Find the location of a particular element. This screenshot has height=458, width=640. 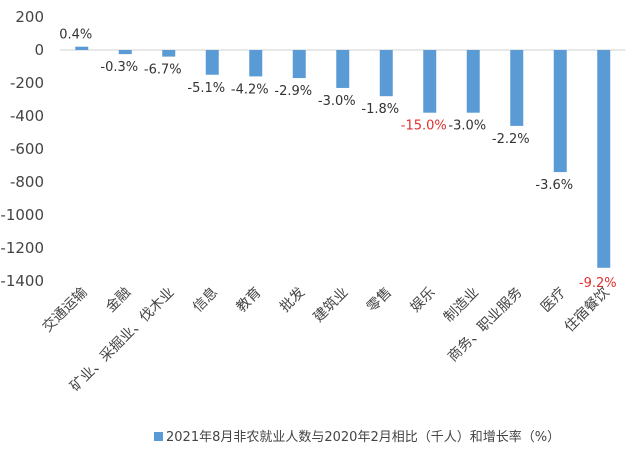

category-label: 建筑业 is located at coordinates (331, 305).